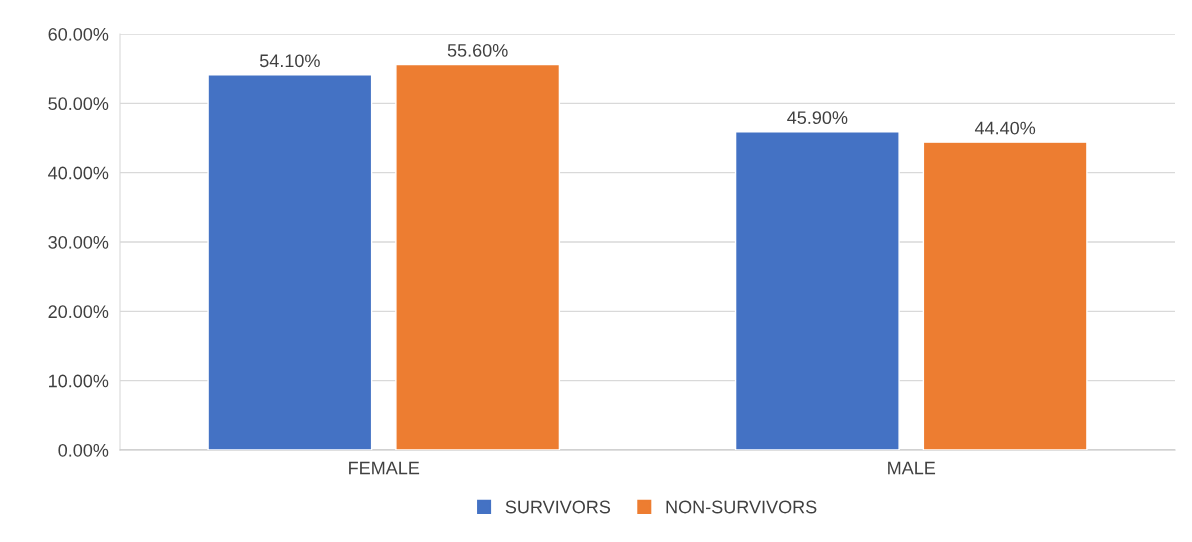  What do you see at coordinates (817, 118) in the screenshot?
I see `data-label: 45.90%` at bounding box center [817, 118].